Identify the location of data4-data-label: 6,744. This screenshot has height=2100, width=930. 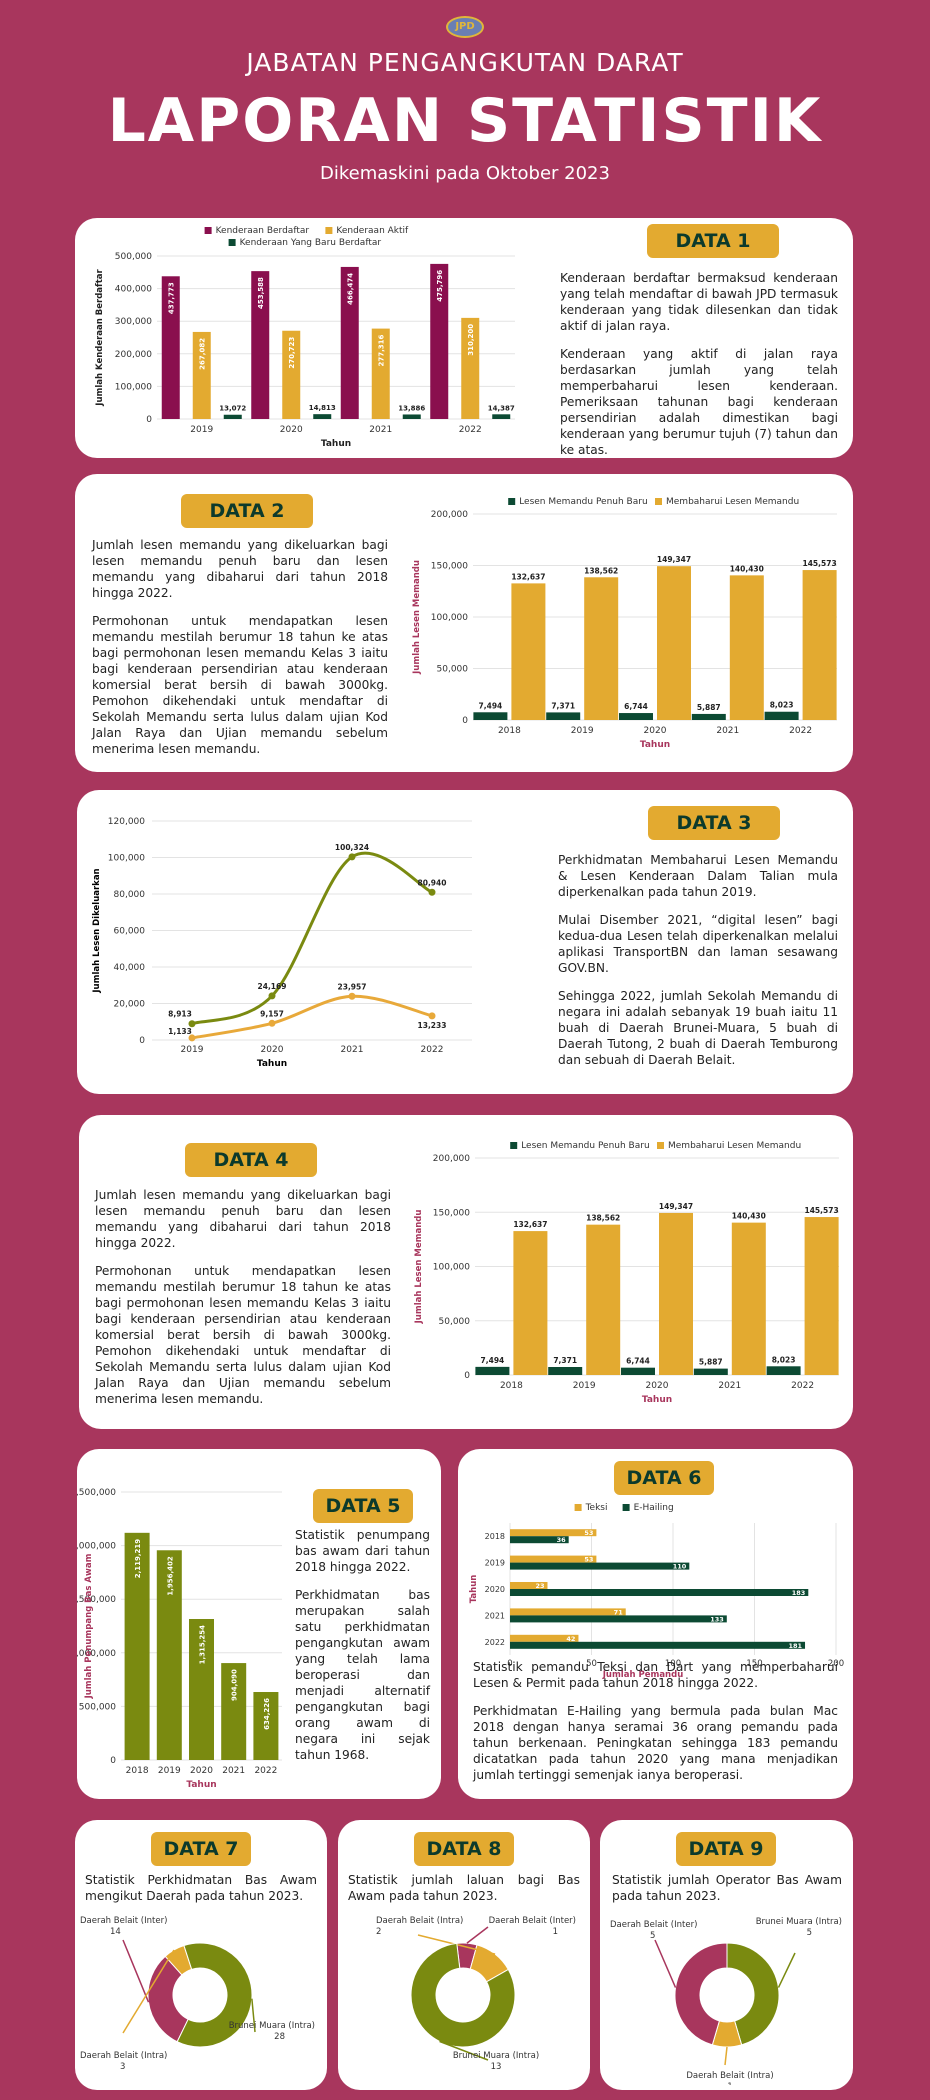
(638, 1361).